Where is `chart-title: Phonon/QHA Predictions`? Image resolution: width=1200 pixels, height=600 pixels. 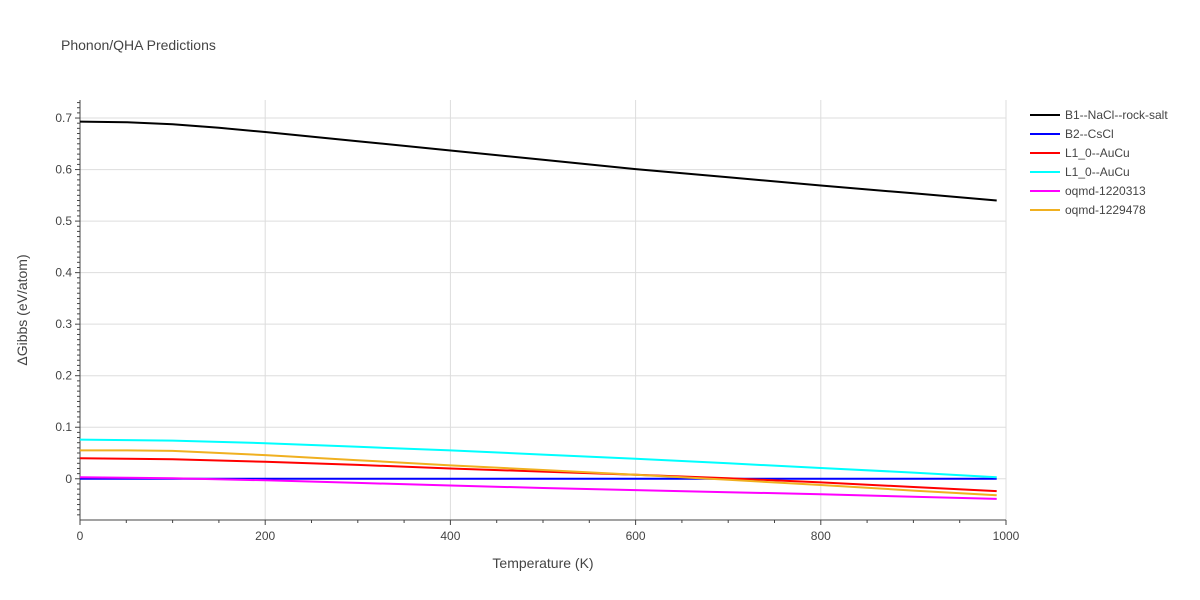 chart-title: Phonon/QHA Predictions is located at coordinates (138, 45).